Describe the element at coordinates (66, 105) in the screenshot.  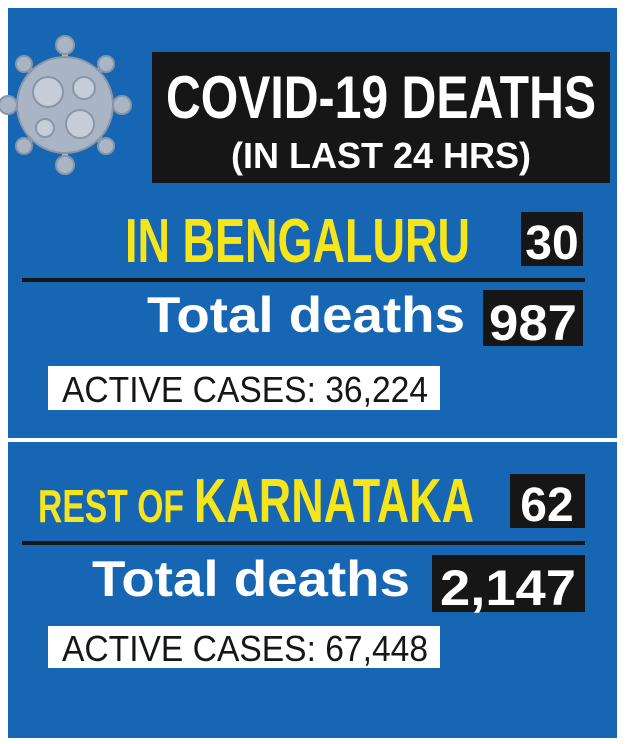
I see `virus-icon` at that location.